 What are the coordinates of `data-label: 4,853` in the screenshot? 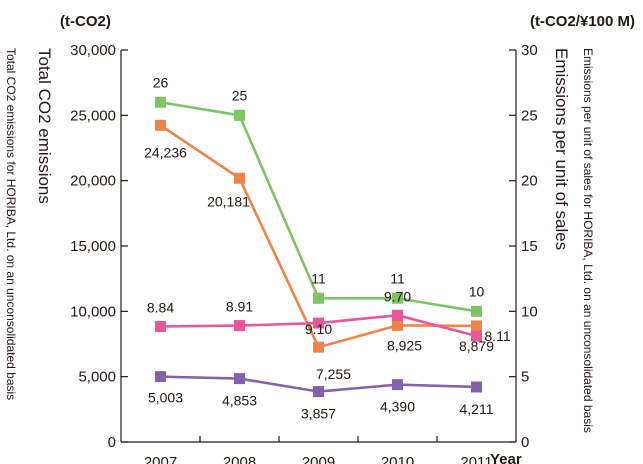 It's located at (239, 401).